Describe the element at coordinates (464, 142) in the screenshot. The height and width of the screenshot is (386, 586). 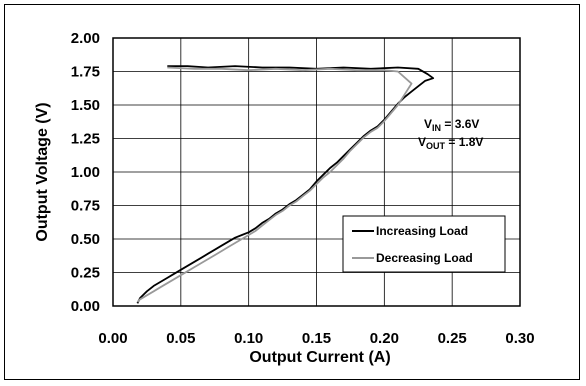
I see `vout-value: = 1.8V` at that location.